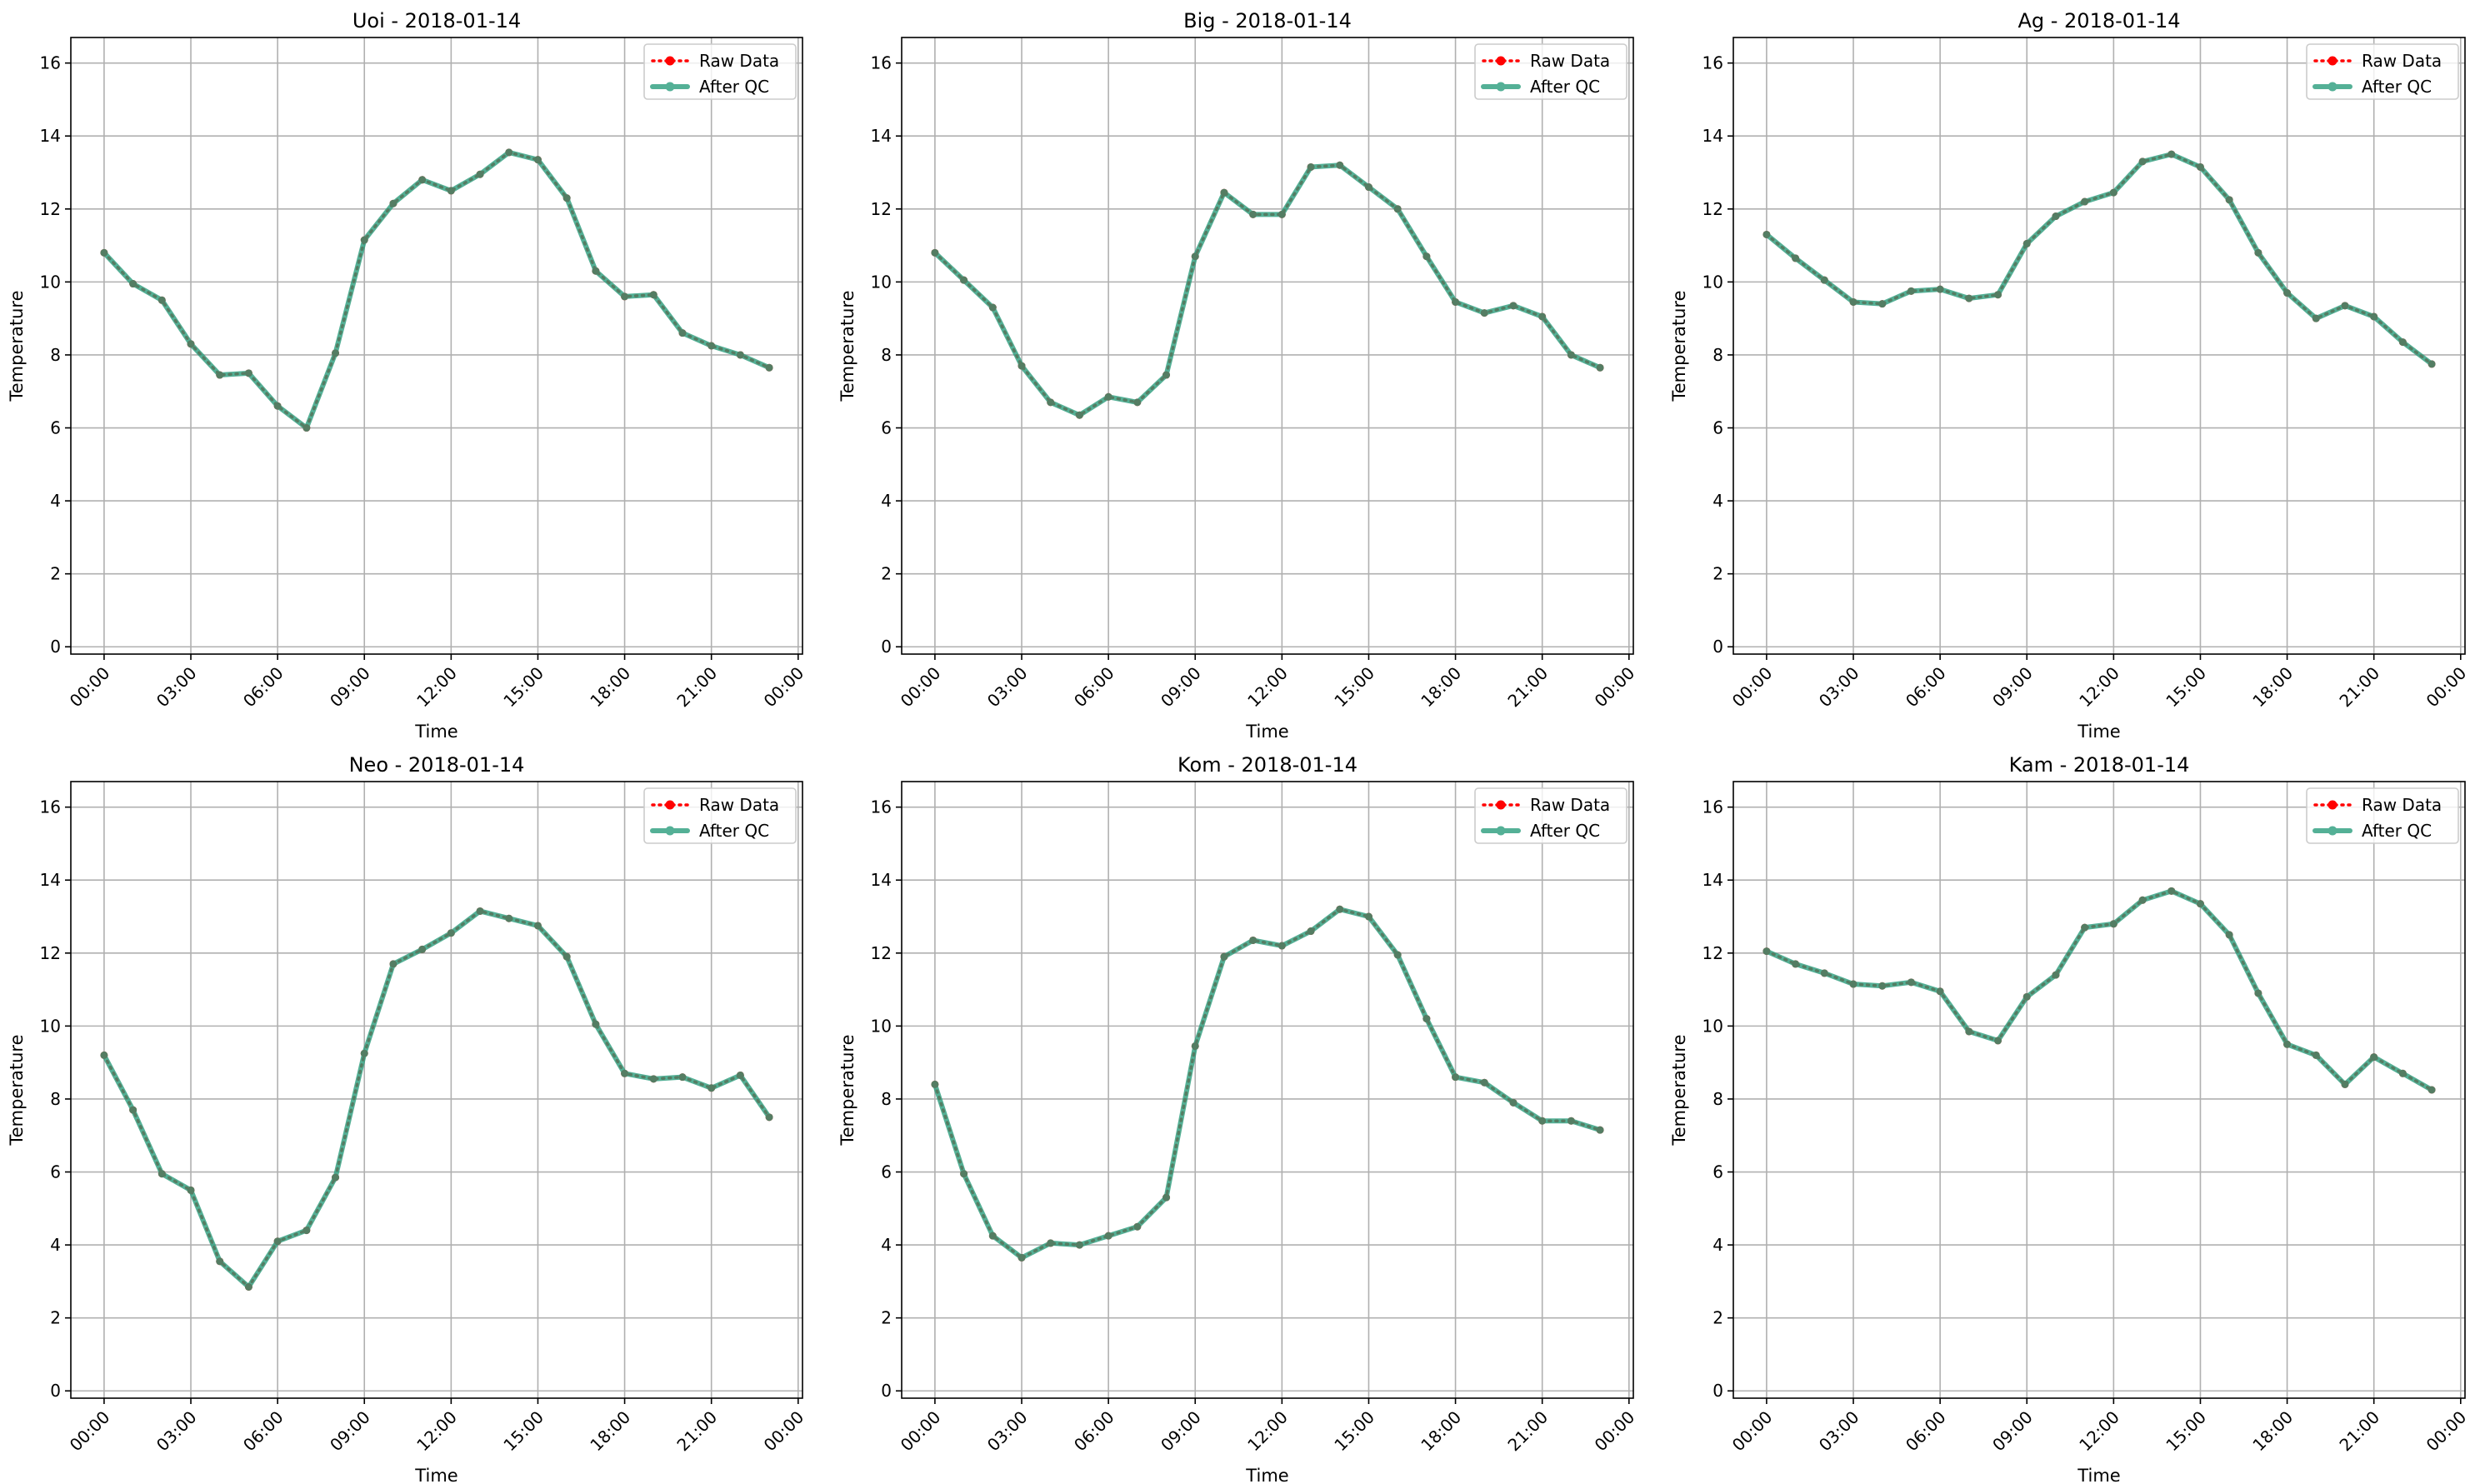  What do you see at coordinates (523, 687) in the screenshot?
I see `x-tick-label: 15:00` at bounding box center [523, 687].